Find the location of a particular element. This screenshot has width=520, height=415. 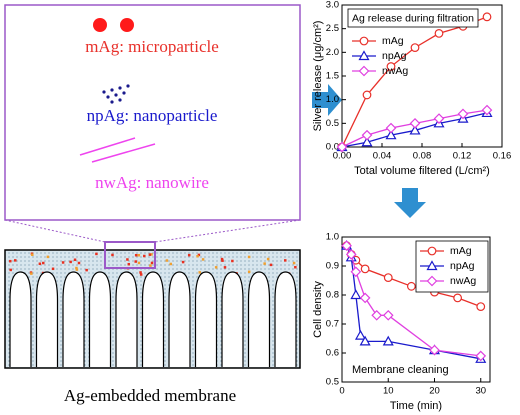

y-tick-label: 0.0 is located at coordinates (332, 147).